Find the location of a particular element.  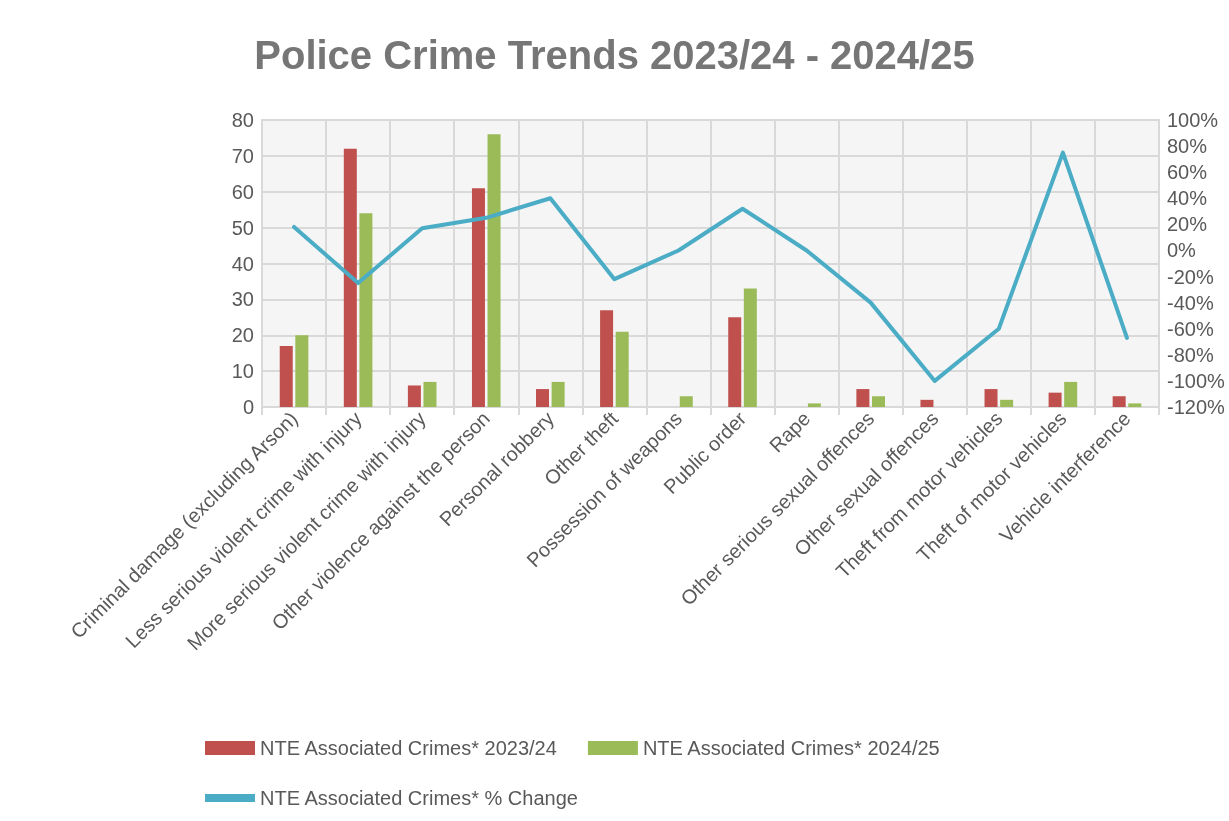

y2-tick-label: -20% is located at coordinates (1190, 276).